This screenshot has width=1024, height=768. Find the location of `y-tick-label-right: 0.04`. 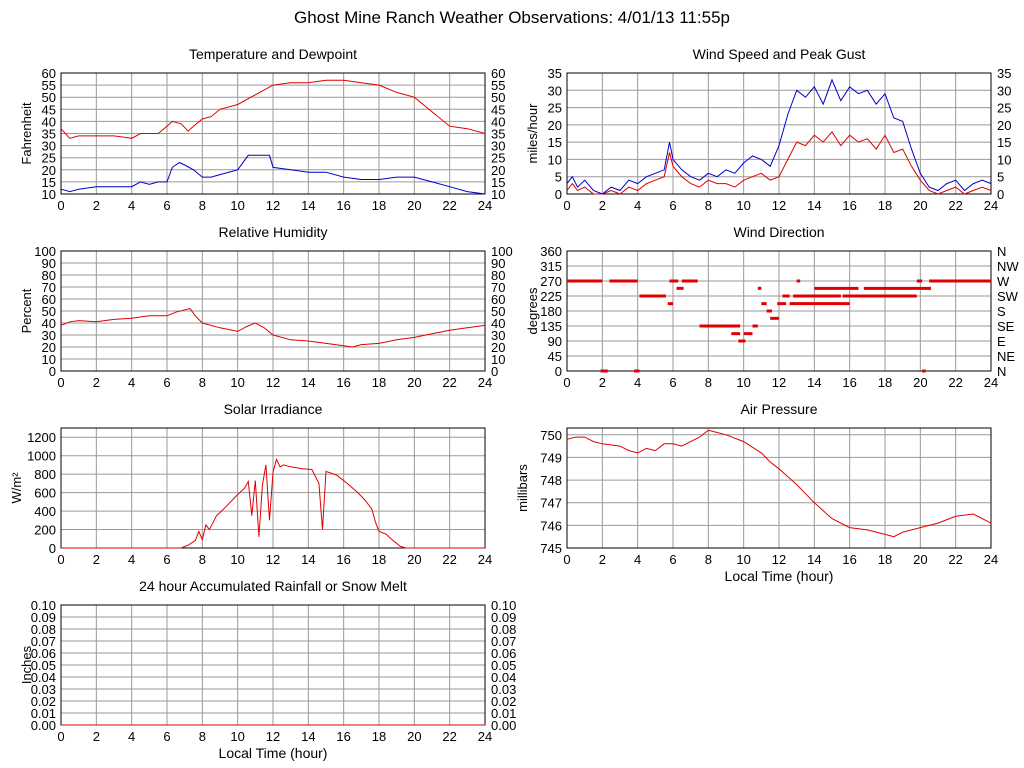

y-tick-label-right: 0.04 is located at coordinates (503, 677).